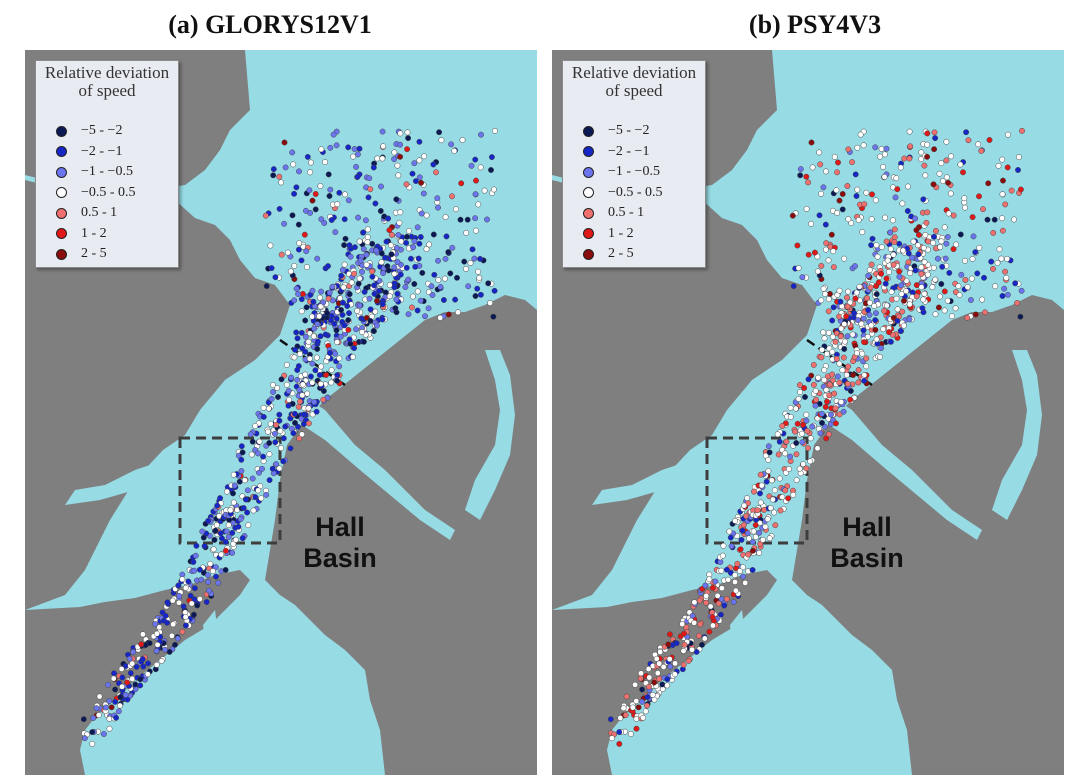 The image size is (1088, 784). Describe the element at coordinates (61, 192) in the screenshot. I see `legend-marker` at that location.